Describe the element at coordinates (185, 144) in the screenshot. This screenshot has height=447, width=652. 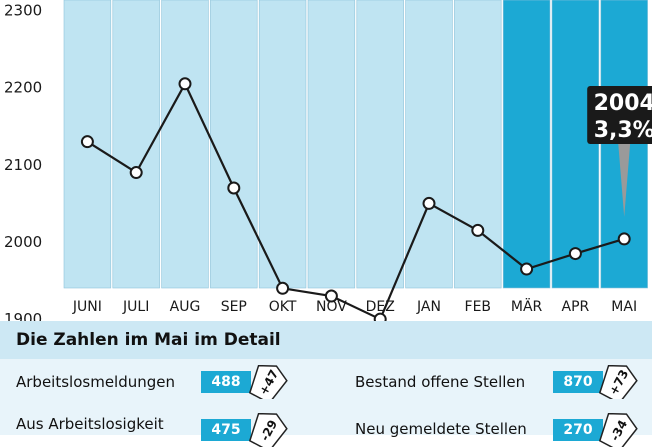
I see `column-aug` at that location.